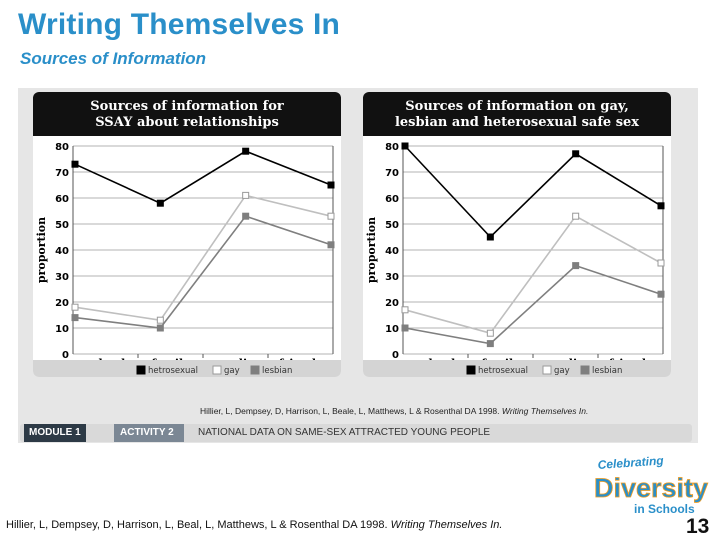 This screenshot has height=540, width=720. What do you see at coordinates (55, 433) in the screenshot?
I see `module-label: MODULE 1` at bounding box center [55, 433].